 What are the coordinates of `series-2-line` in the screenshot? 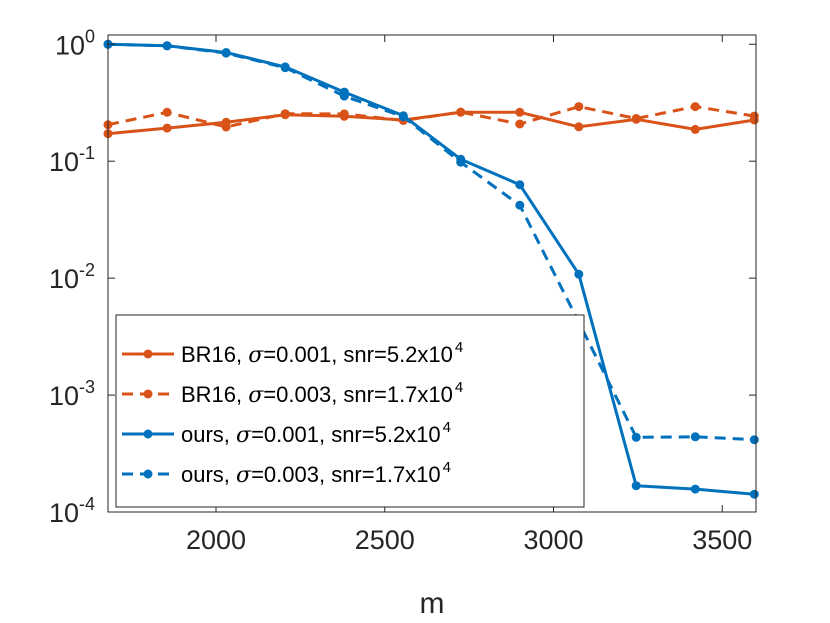 It's located at (431, 117).